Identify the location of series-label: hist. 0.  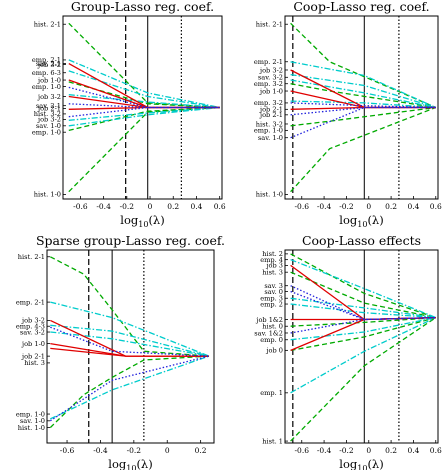
(272, 327).